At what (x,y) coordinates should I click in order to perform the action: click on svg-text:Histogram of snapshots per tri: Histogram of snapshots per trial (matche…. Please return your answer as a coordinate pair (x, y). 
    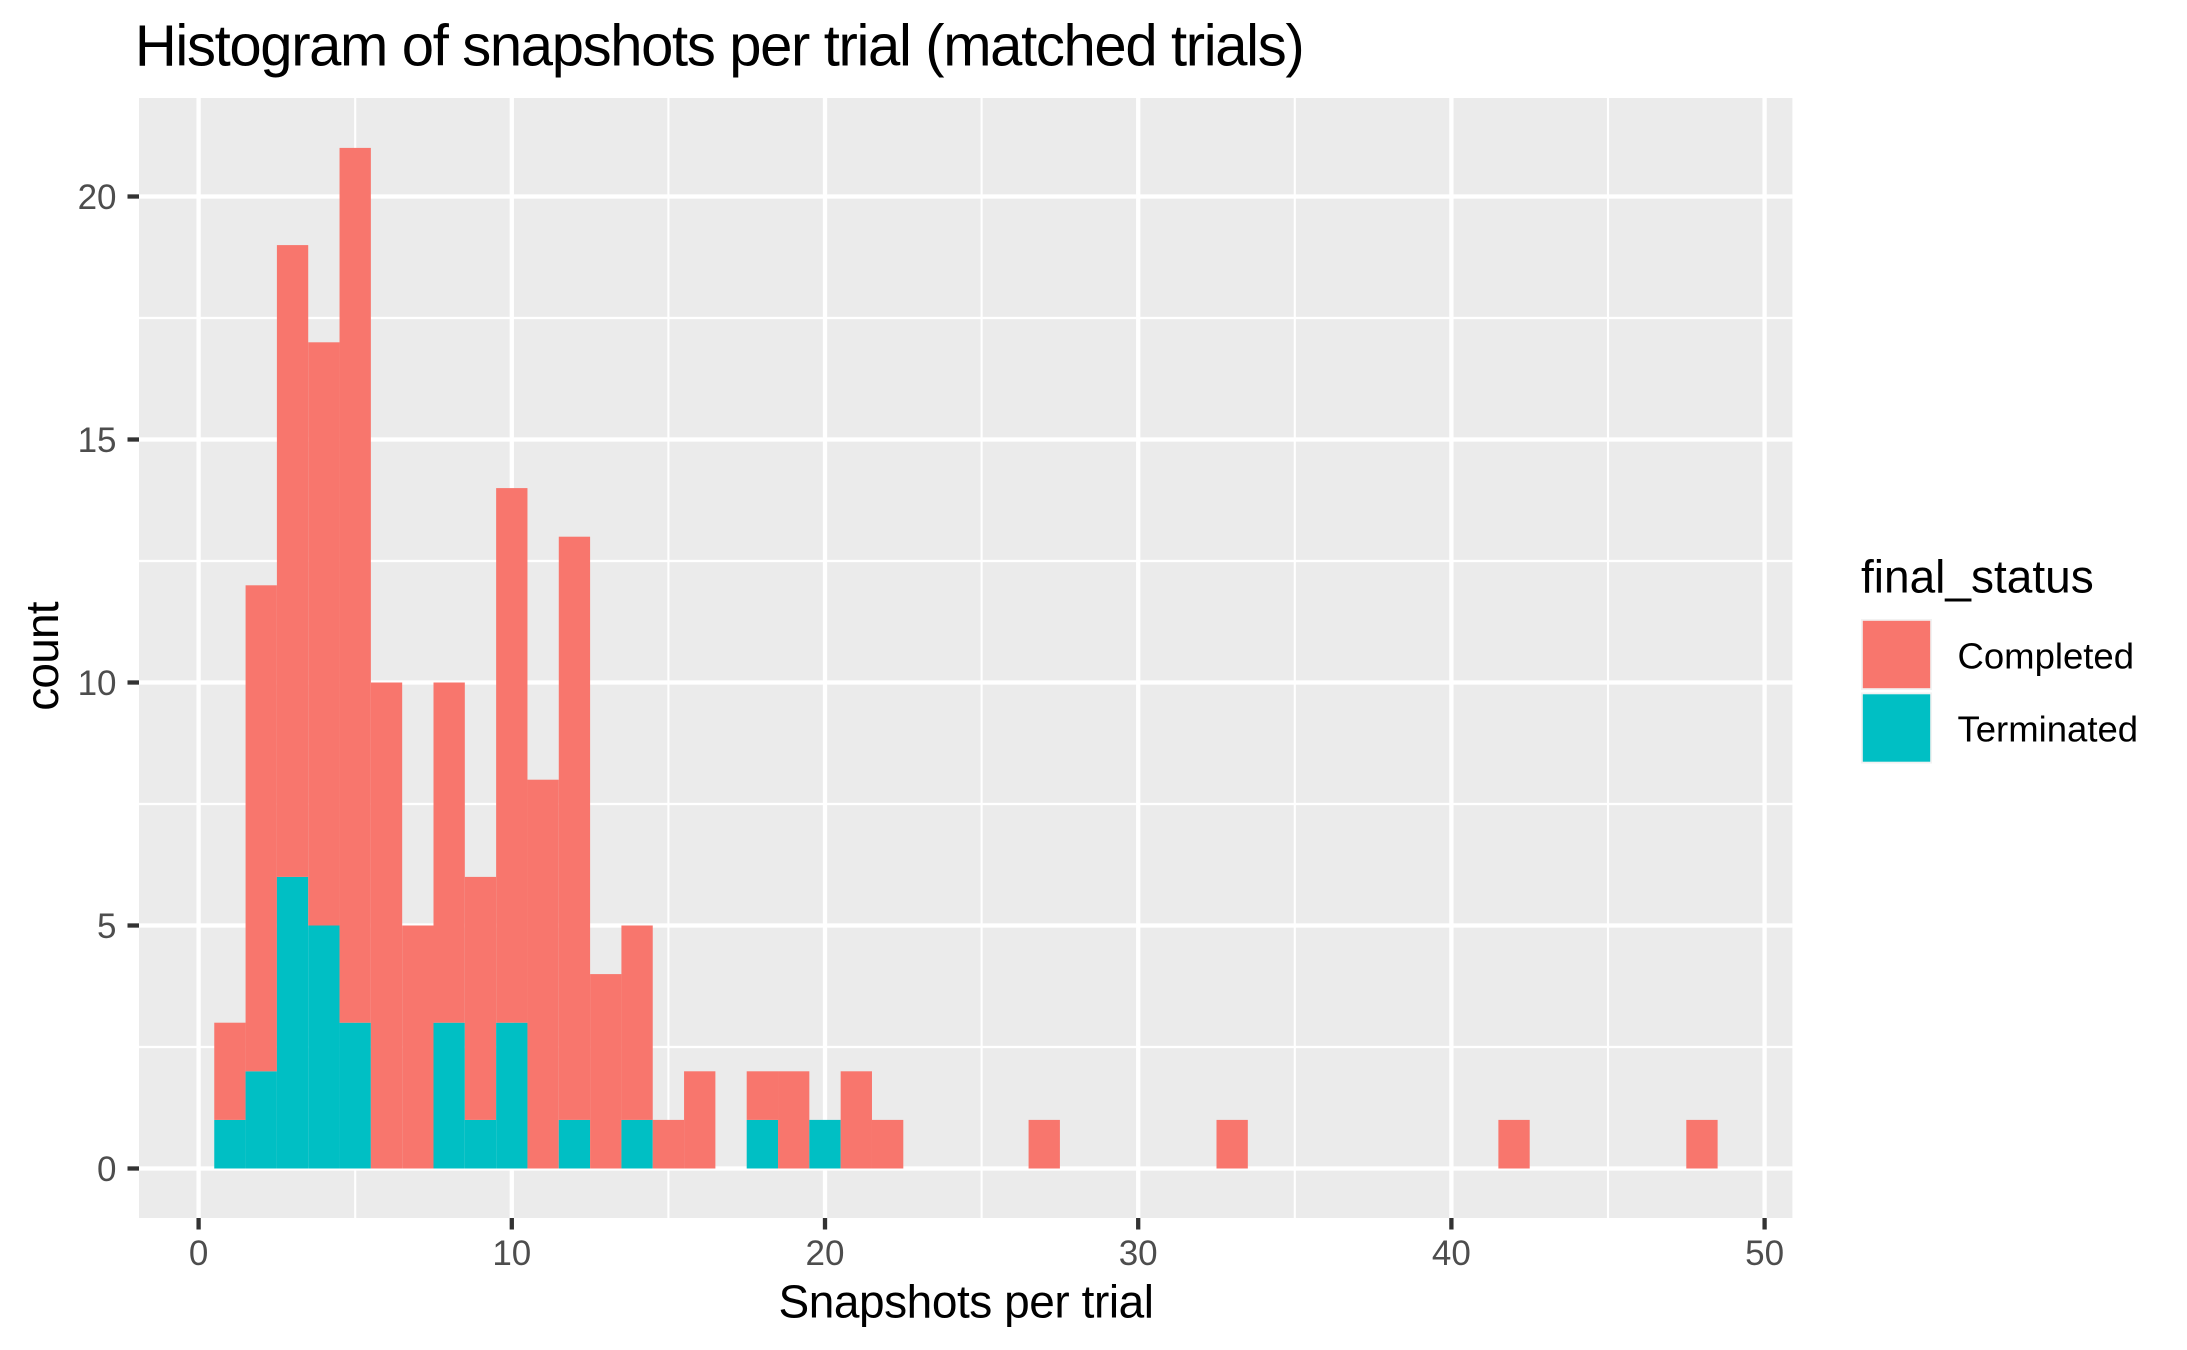
    Looking at the image, I should click on (719, 46).